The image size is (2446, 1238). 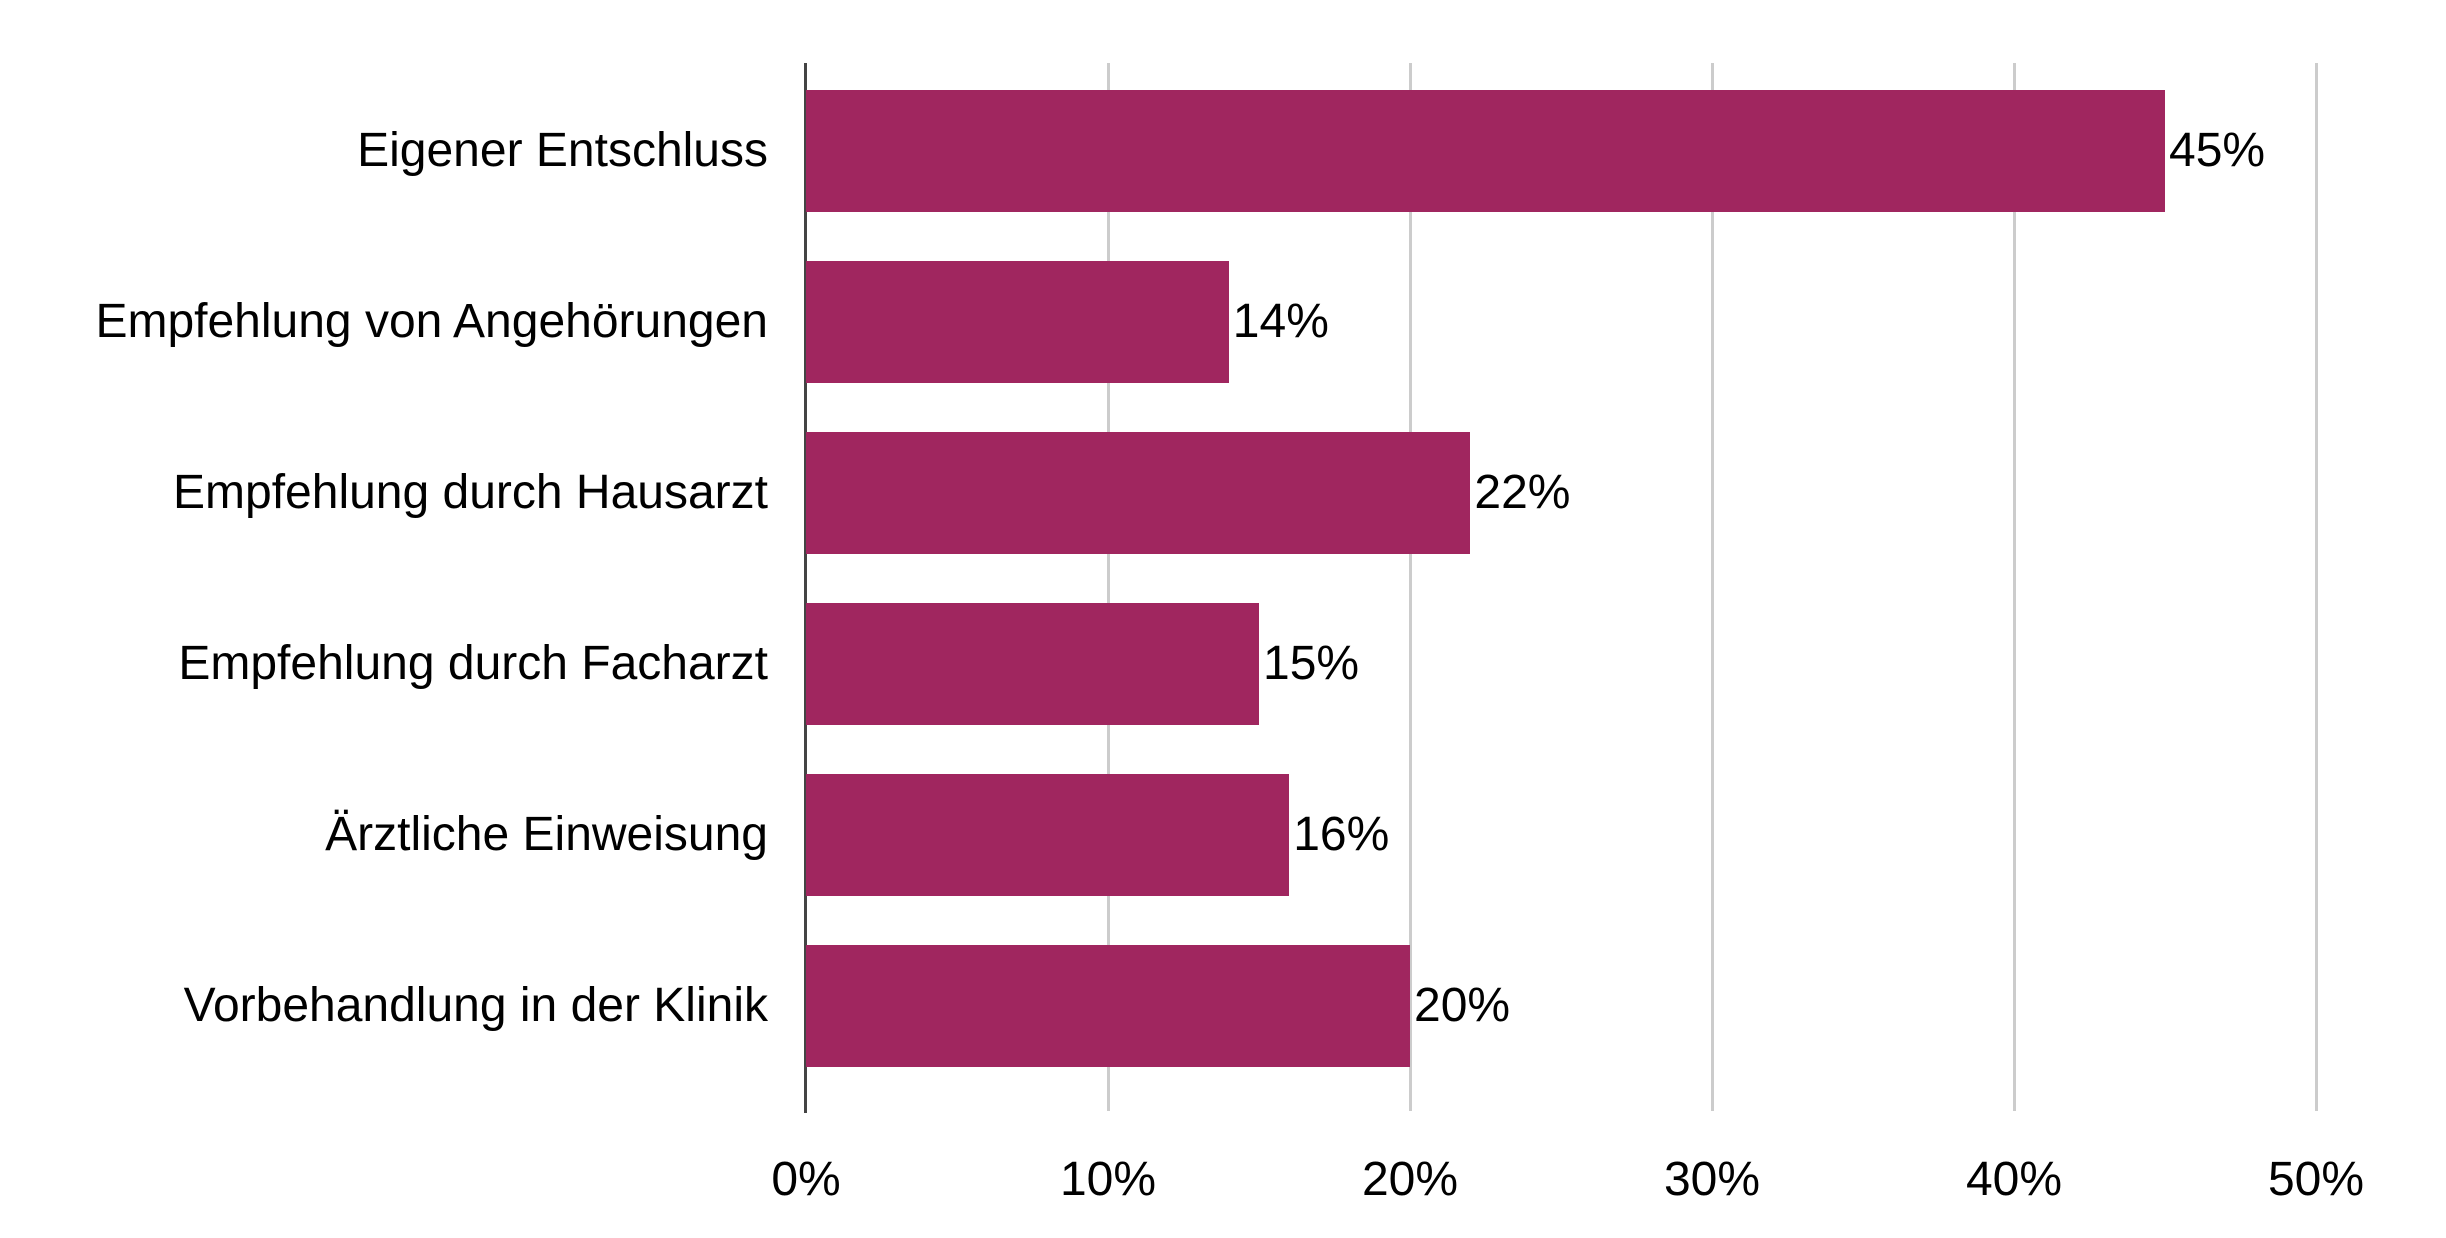 I want to click on value-label: 14%, so click(x=1280, y=321).